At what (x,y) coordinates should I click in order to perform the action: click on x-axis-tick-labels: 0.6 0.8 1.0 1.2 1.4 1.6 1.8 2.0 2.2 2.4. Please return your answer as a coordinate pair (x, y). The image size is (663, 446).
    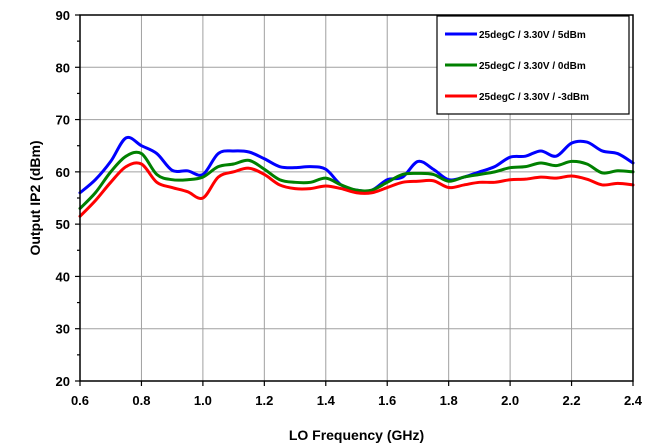
    Looking at the image, I should click on (357, 400).